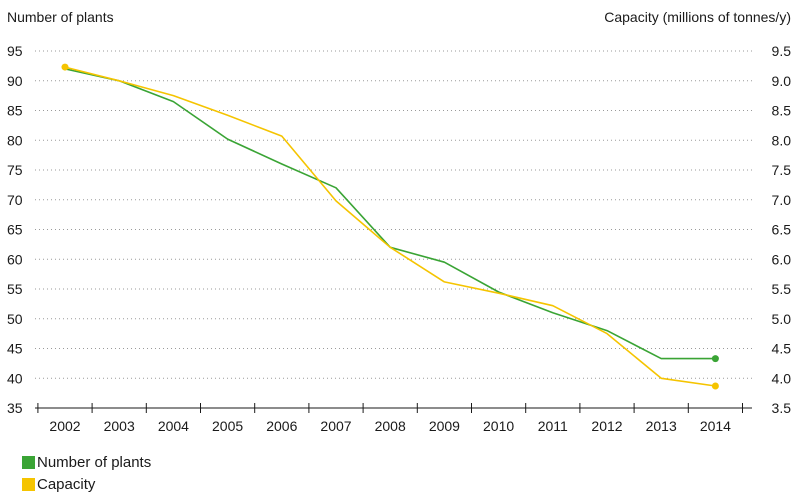  I want to click on left-tick-label: 65, so click(15, 230).